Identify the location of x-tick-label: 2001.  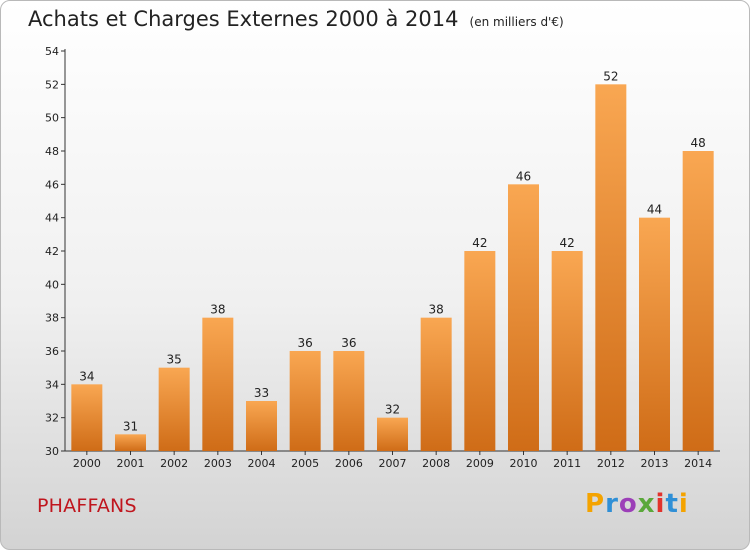
(131, 463).